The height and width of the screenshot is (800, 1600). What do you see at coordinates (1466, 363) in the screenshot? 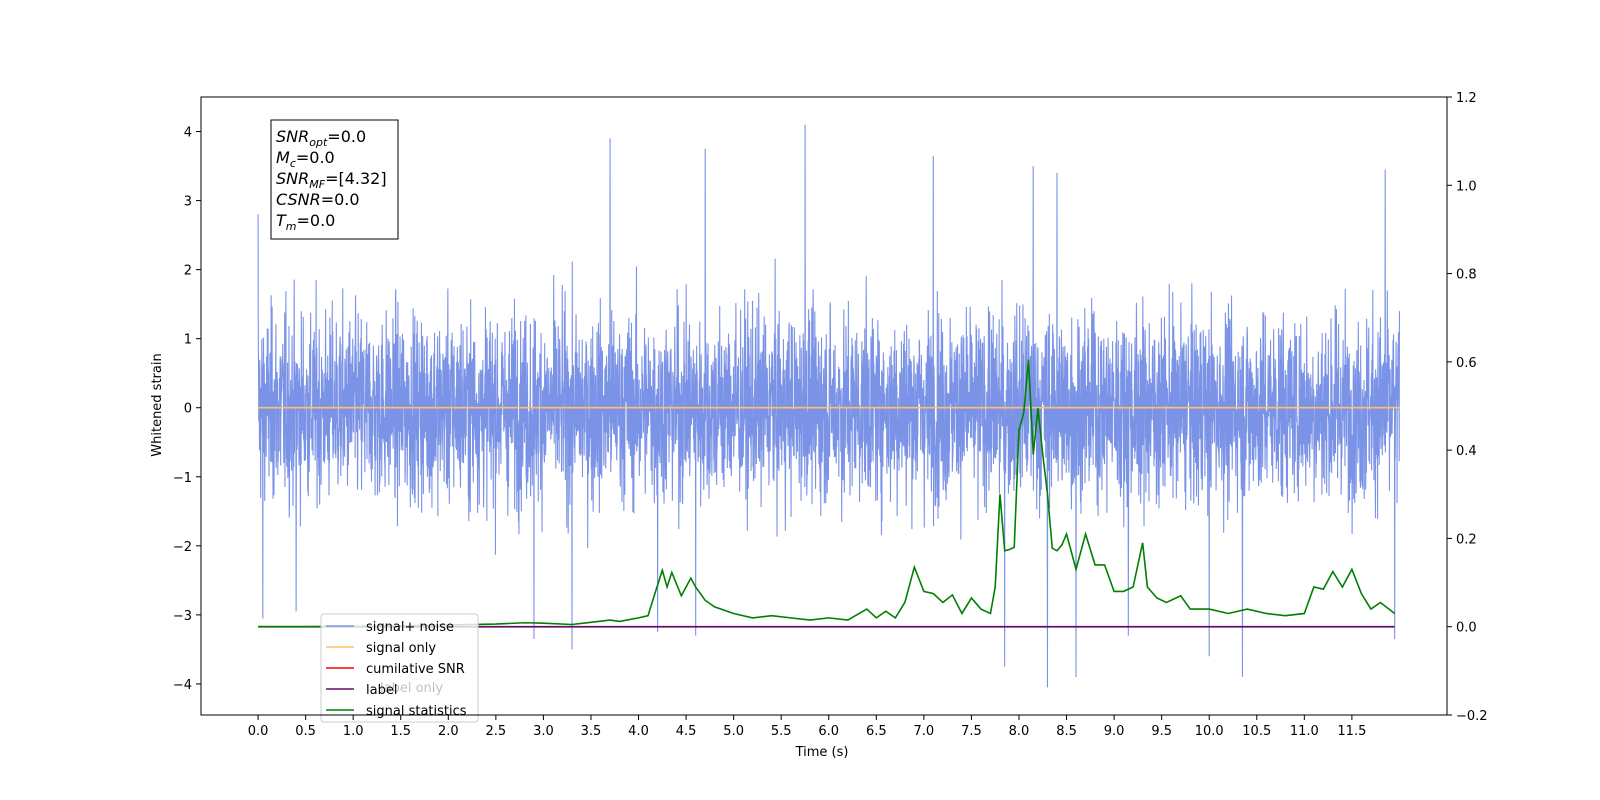
I see `y2-tick-label: 0.6` at bounding box center [1466, 363].